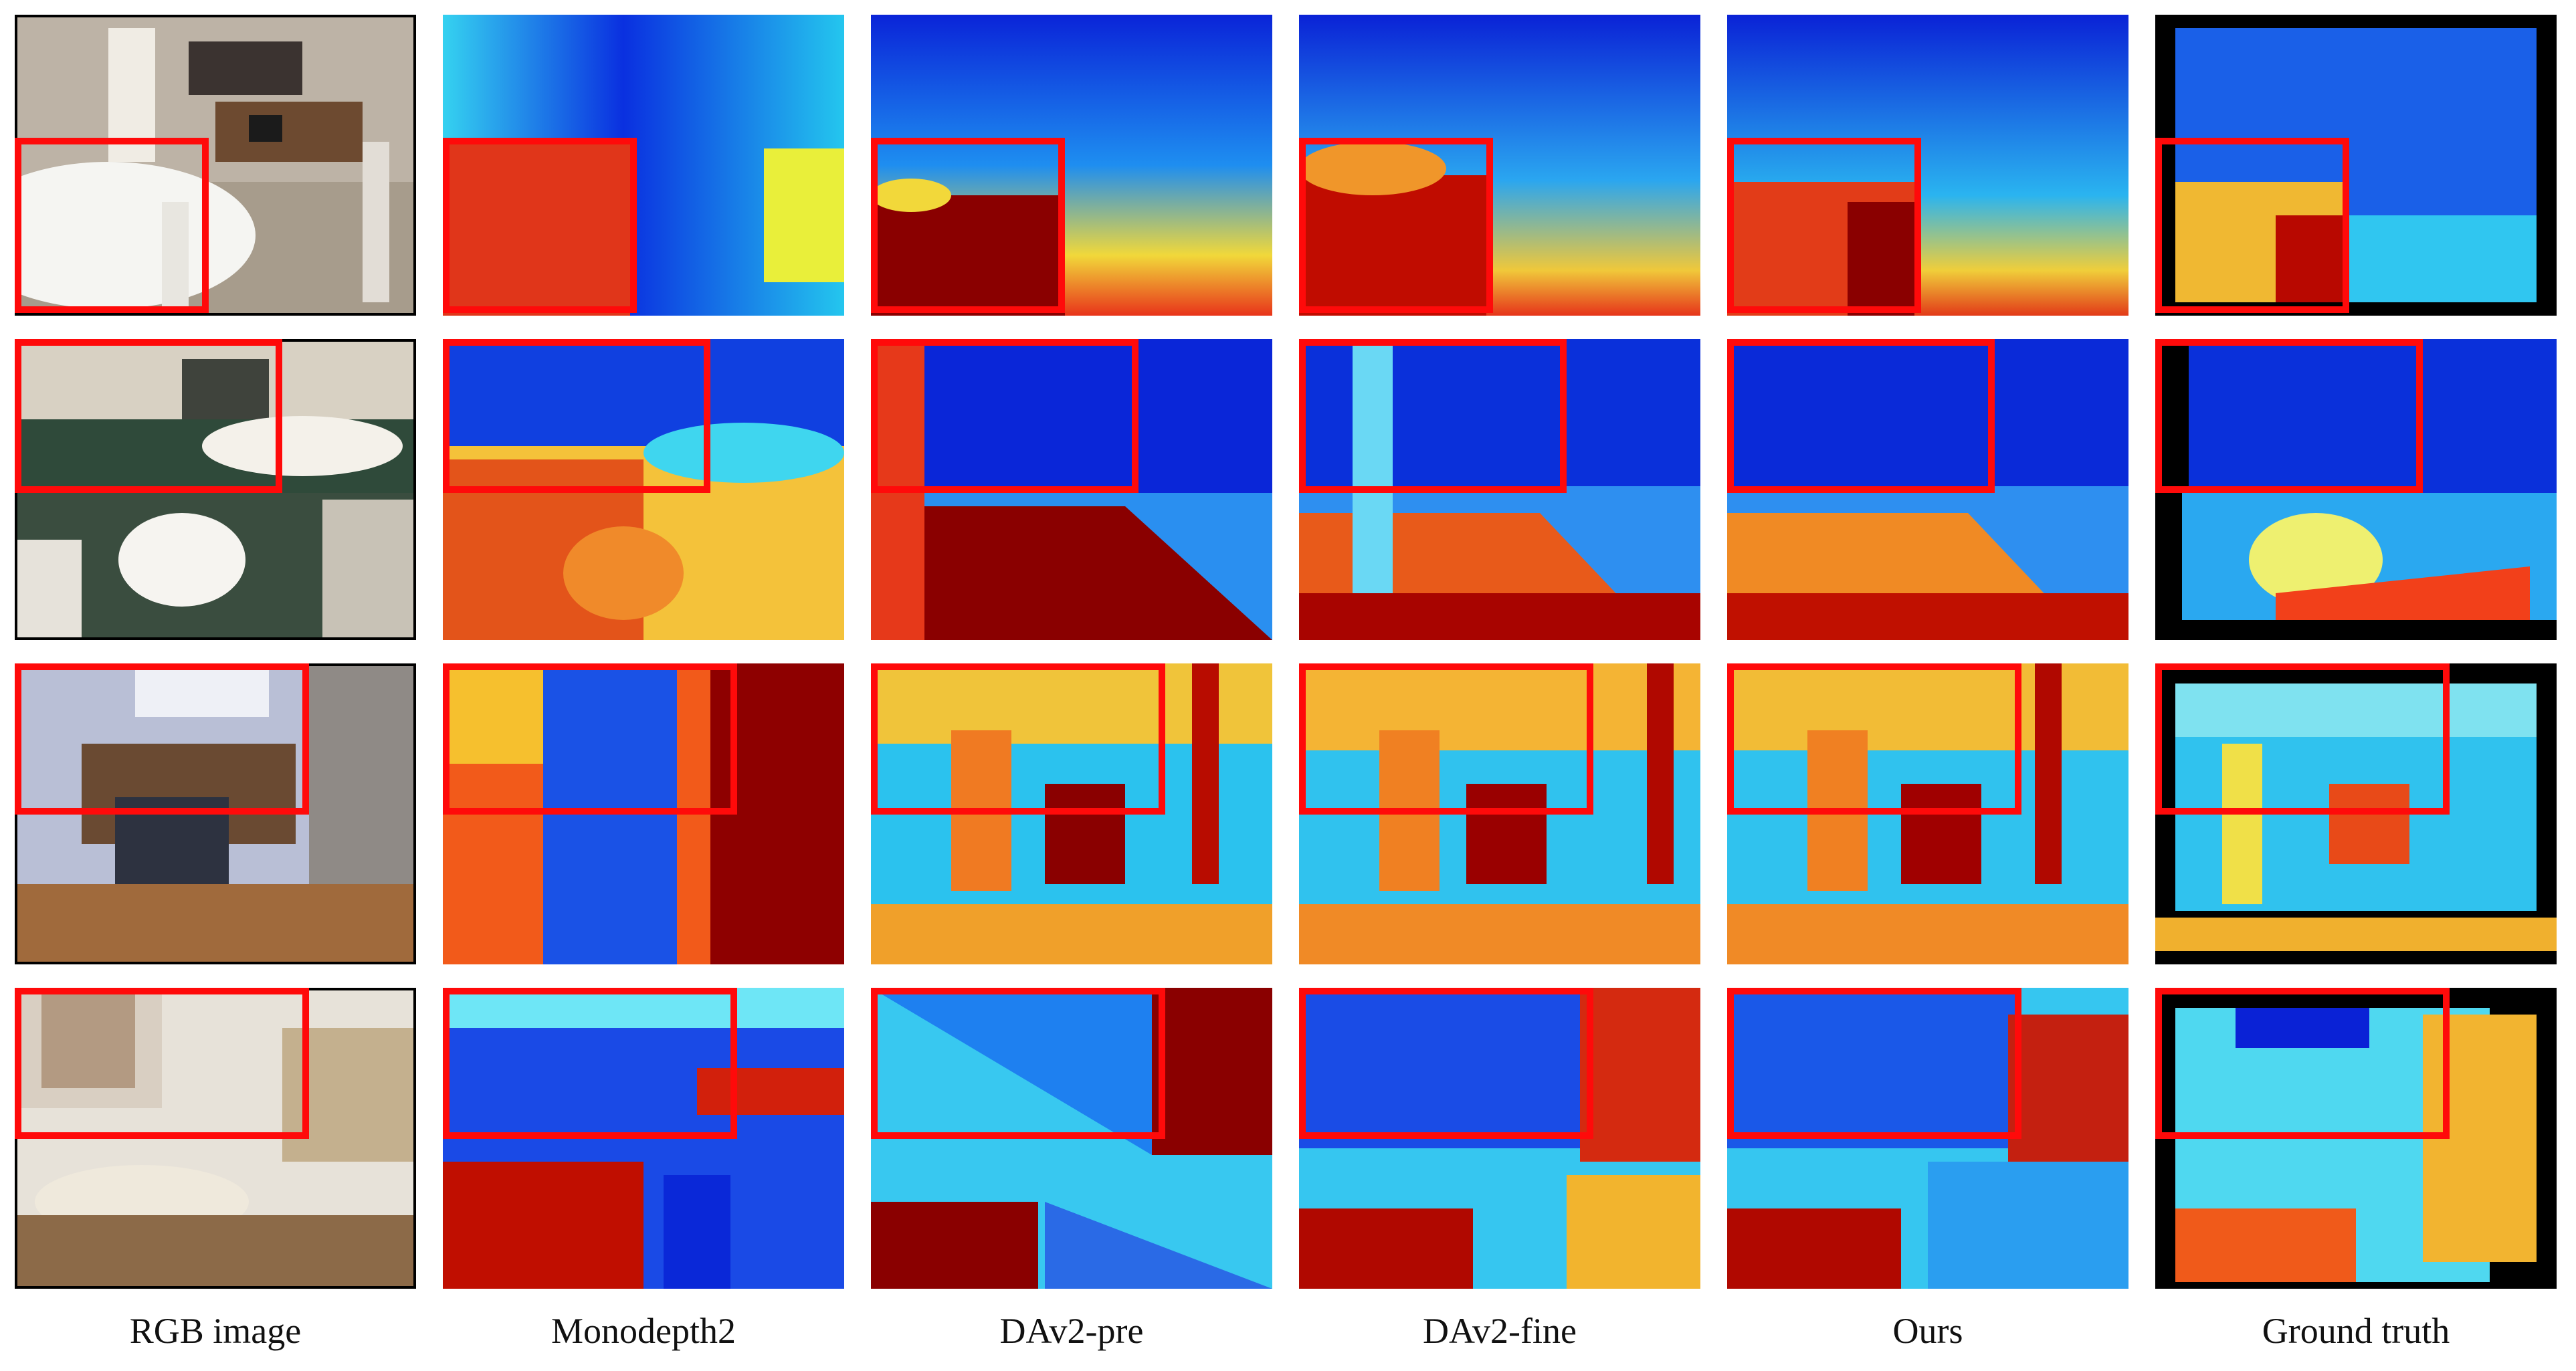  Describe the element at coordinates (643, 165) in the screenshot. I see `monodepth2-dining-room` at that location.